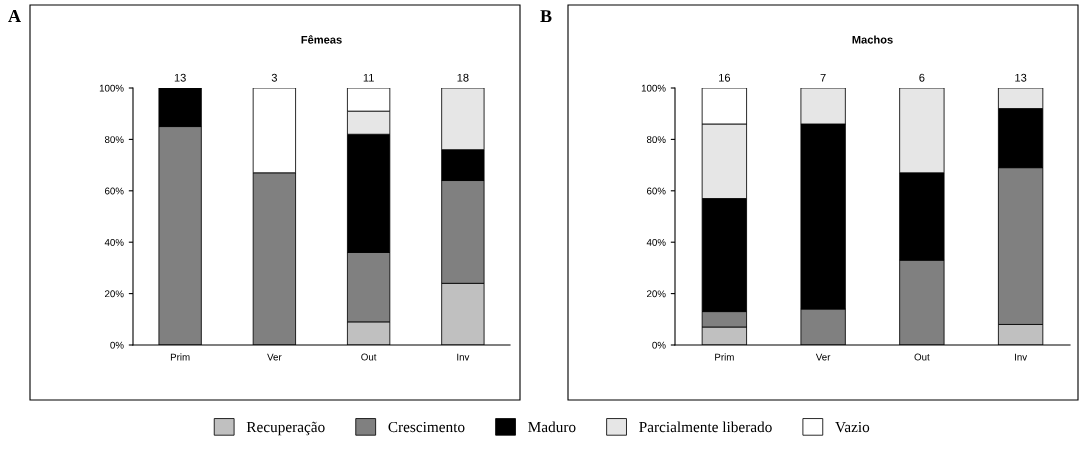 Image resolution: width=1084 pixels, height=449 pixels. I want to click on legend-label: Crescimento, so click(426, 427).